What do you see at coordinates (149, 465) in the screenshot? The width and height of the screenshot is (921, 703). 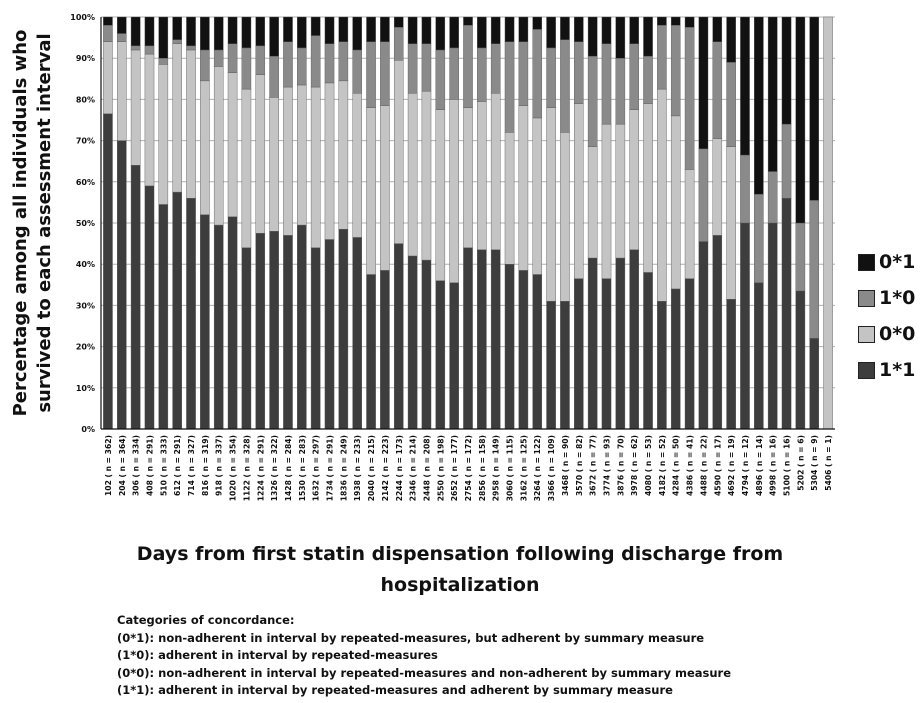 I see `x-tick-label: 408 ( n = 291)` at bounding box center [149, 465].